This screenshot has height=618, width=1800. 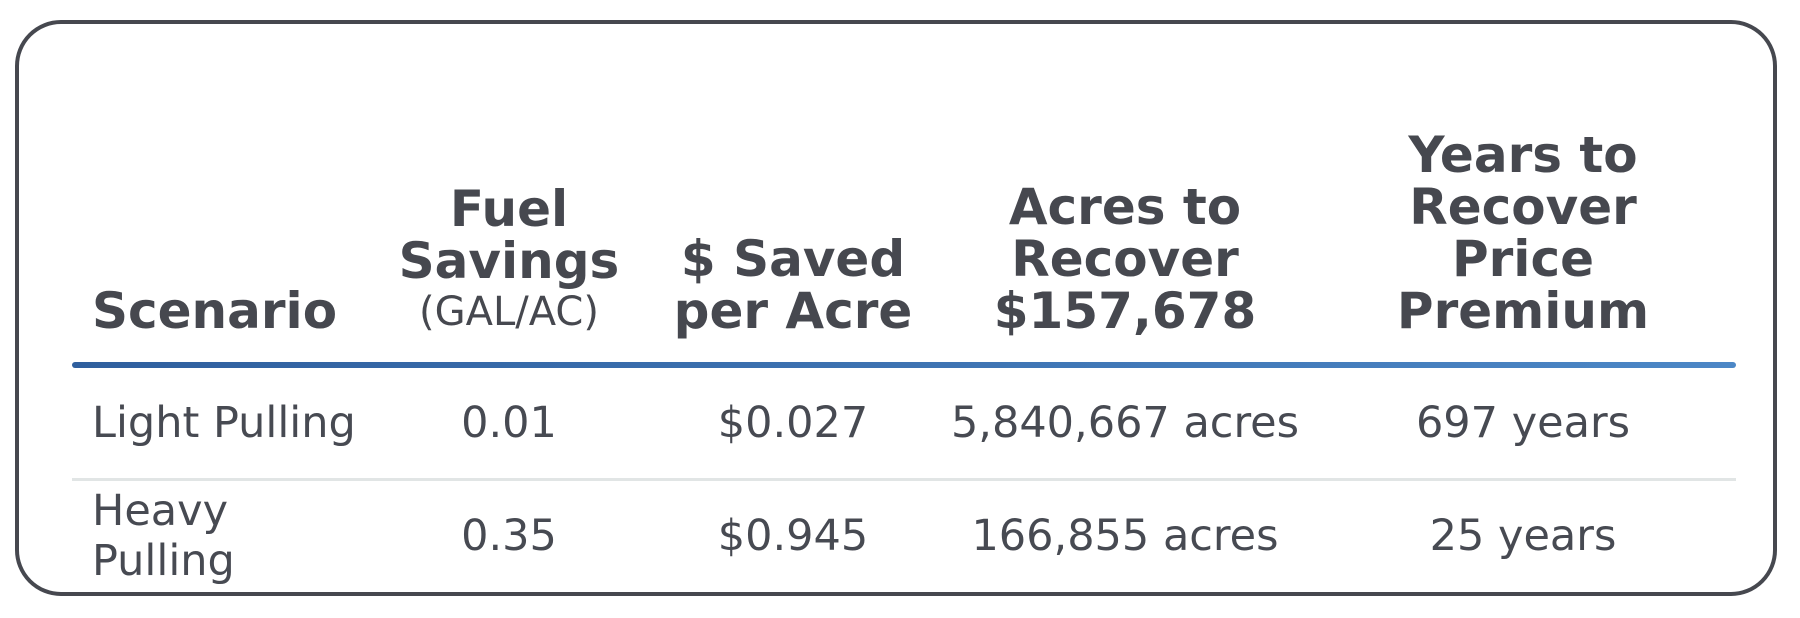 What do you see at coordinates (215, 311) in the screenshot?
I see `header-scenario: Scenario` at bounding box center [215, 311].